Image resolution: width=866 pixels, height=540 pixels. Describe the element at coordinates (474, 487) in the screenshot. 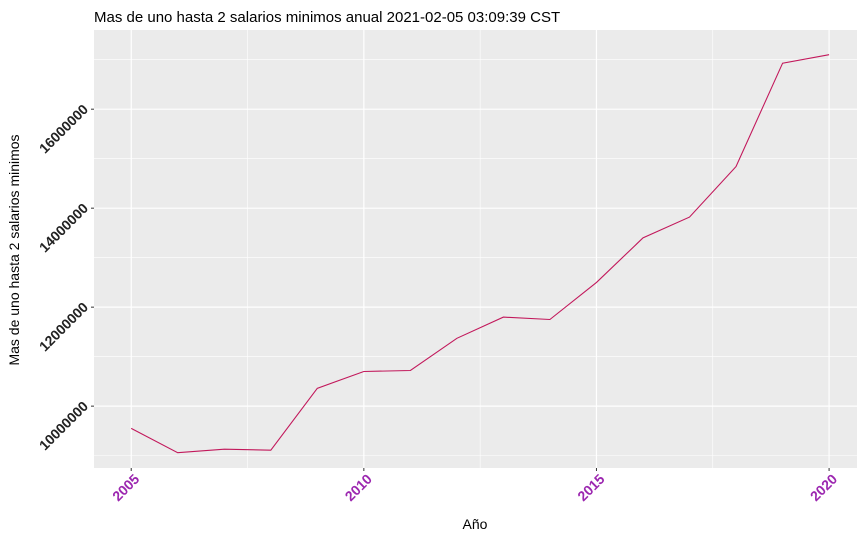

I see `x-tick-labels: 2005 2010 2015 2020` at that location.